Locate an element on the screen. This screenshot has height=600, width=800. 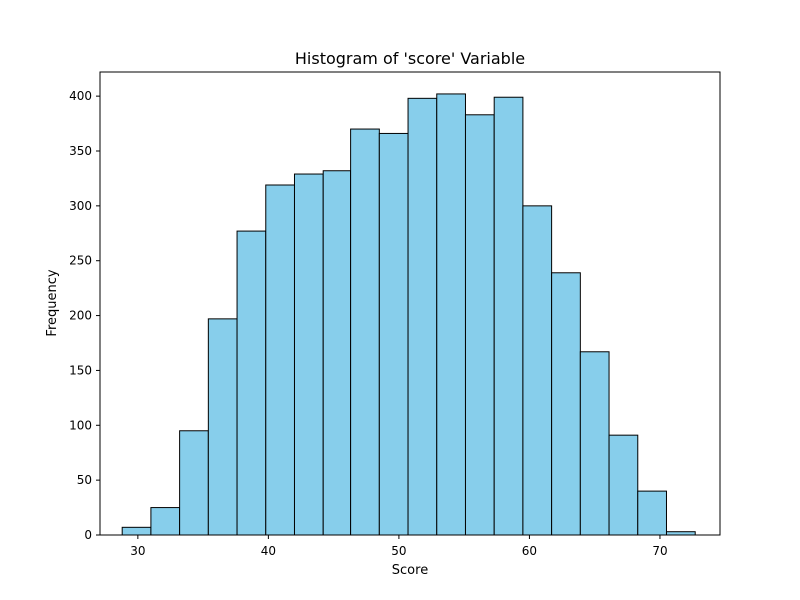
x-axis-ticks: 30 40 50 60 70 is located at coordinates (399, 546).